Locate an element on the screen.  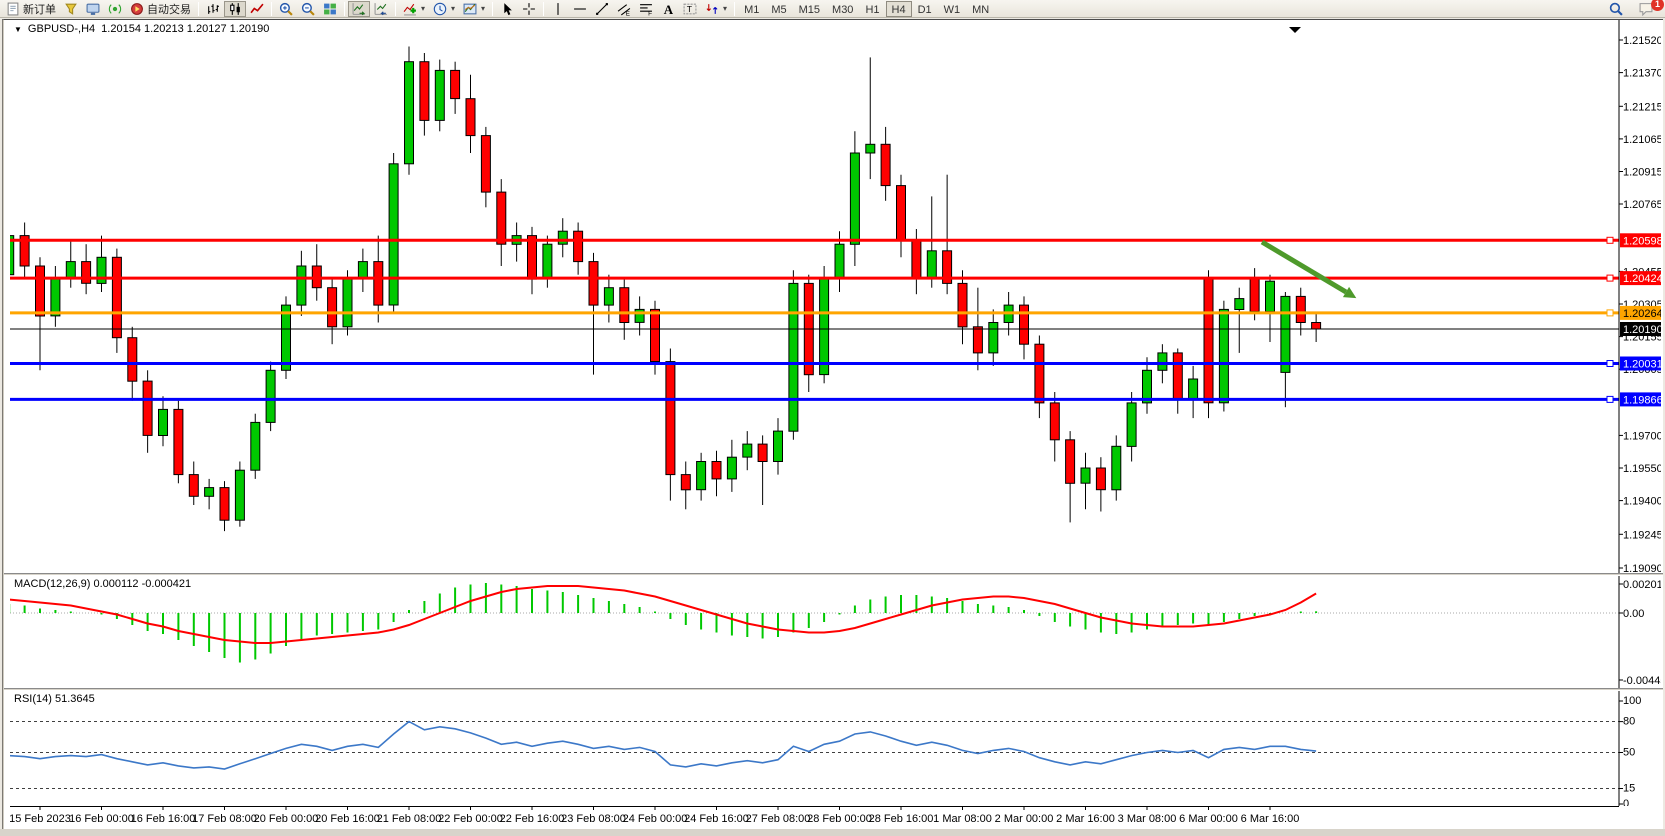
trend-arrow-annotation is located at coordinates (1308, 269).